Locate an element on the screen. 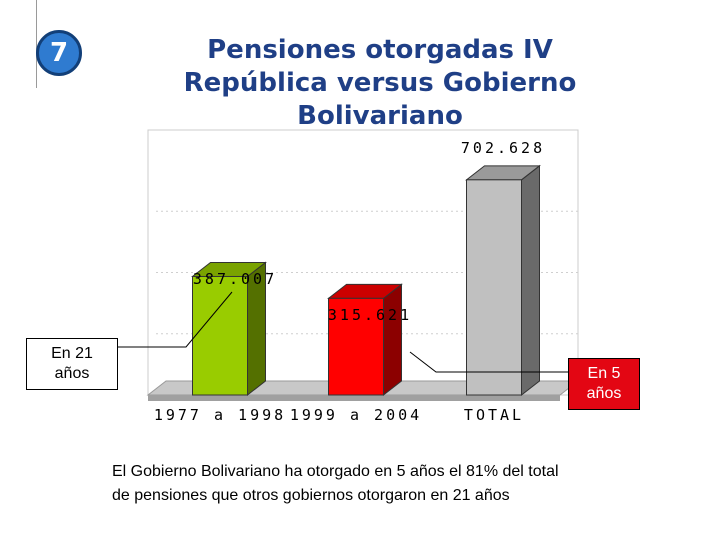 Image resolution: width=720 pixels, height=540 pixels. slide-number-badge: 7 is located at coordinates (59, 53).